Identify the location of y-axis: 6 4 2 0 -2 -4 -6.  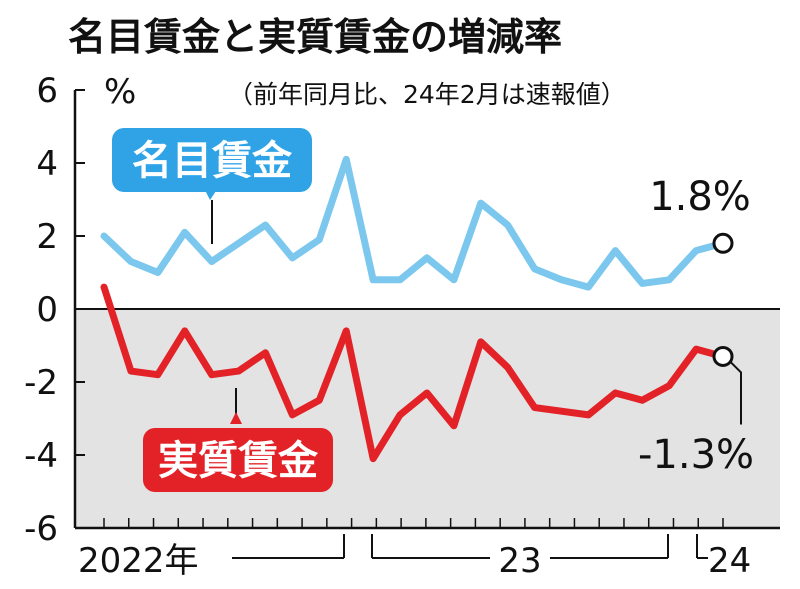
(54, 310).